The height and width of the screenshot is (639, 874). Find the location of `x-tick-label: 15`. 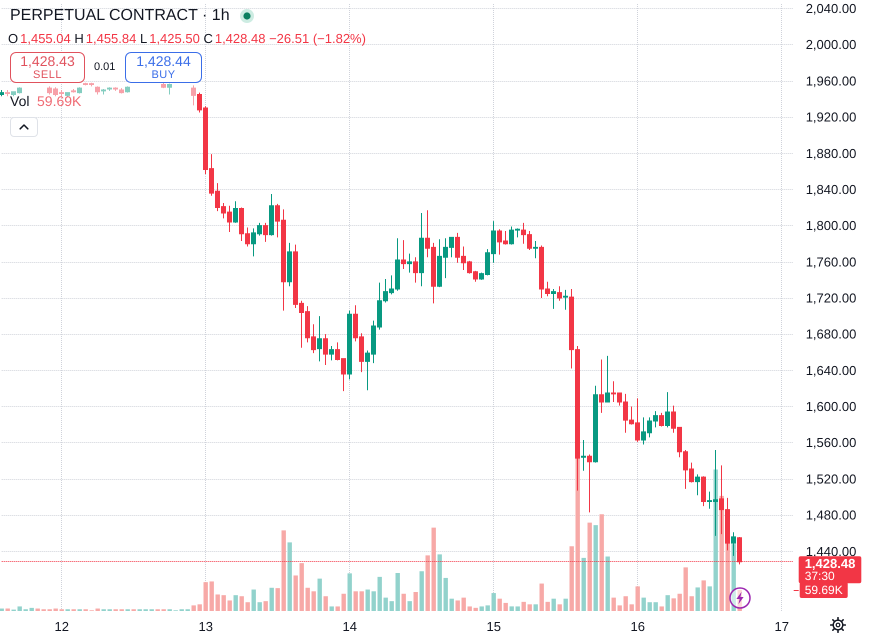

x-tick-label: 15 is located at coordinates (493, 626).